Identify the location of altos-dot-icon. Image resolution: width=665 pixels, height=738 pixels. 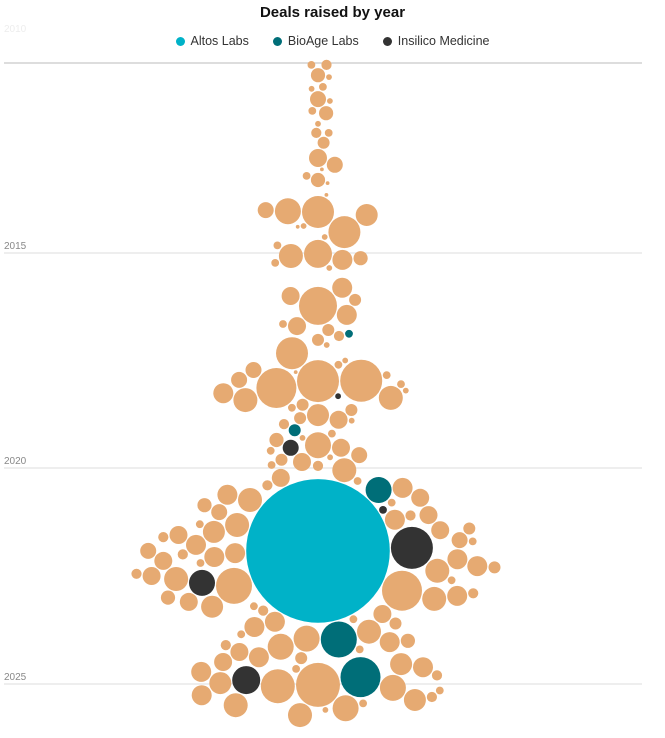
(180, 41).